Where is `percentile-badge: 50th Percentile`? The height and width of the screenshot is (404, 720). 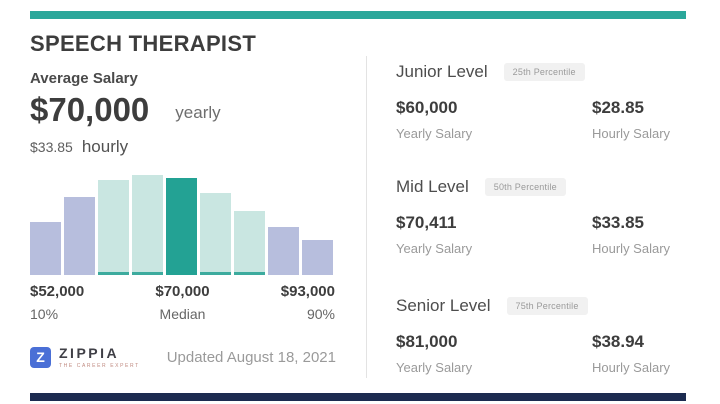
percentile-badge: 50th Percentile is located at coordinates (525, 187).